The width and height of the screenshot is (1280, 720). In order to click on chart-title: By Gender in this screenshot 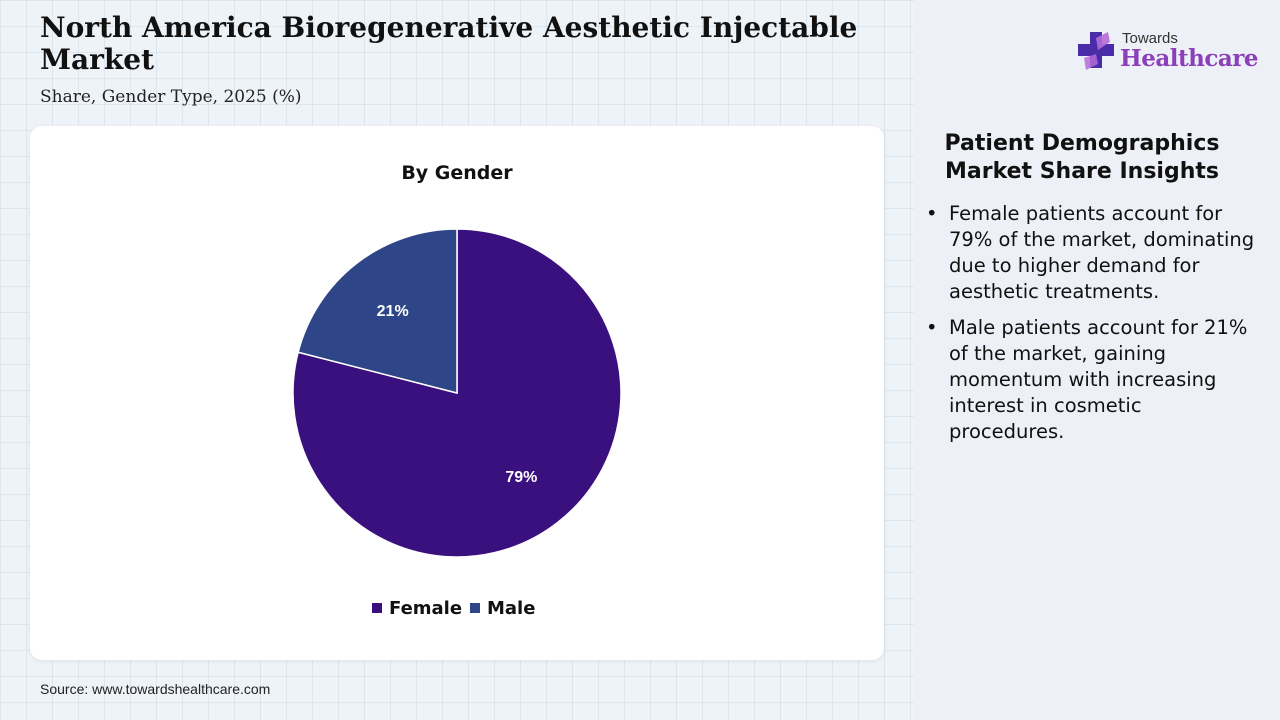, I will do `click(457, 173)`.